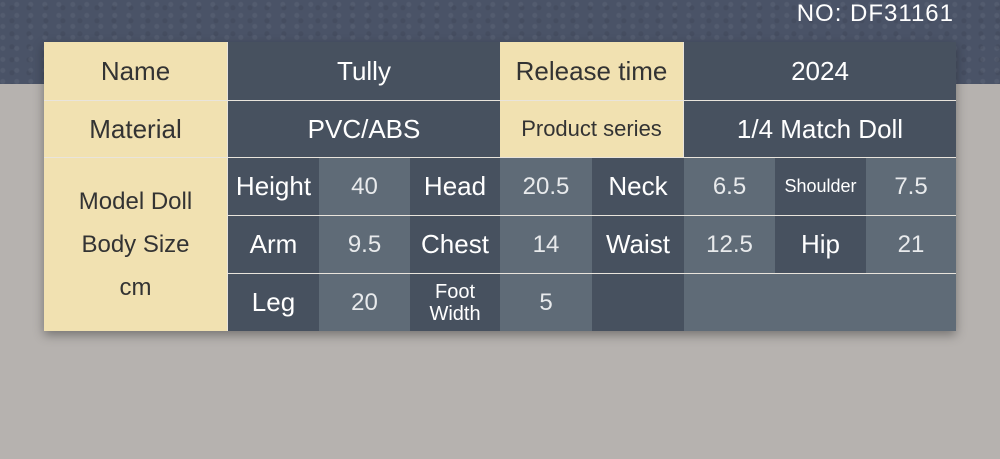 The height and width of the screenshot is (459, 1000). Describe the element at coordinates (273, 186) in the screenshot. I see `measure-label: Height` at that location.